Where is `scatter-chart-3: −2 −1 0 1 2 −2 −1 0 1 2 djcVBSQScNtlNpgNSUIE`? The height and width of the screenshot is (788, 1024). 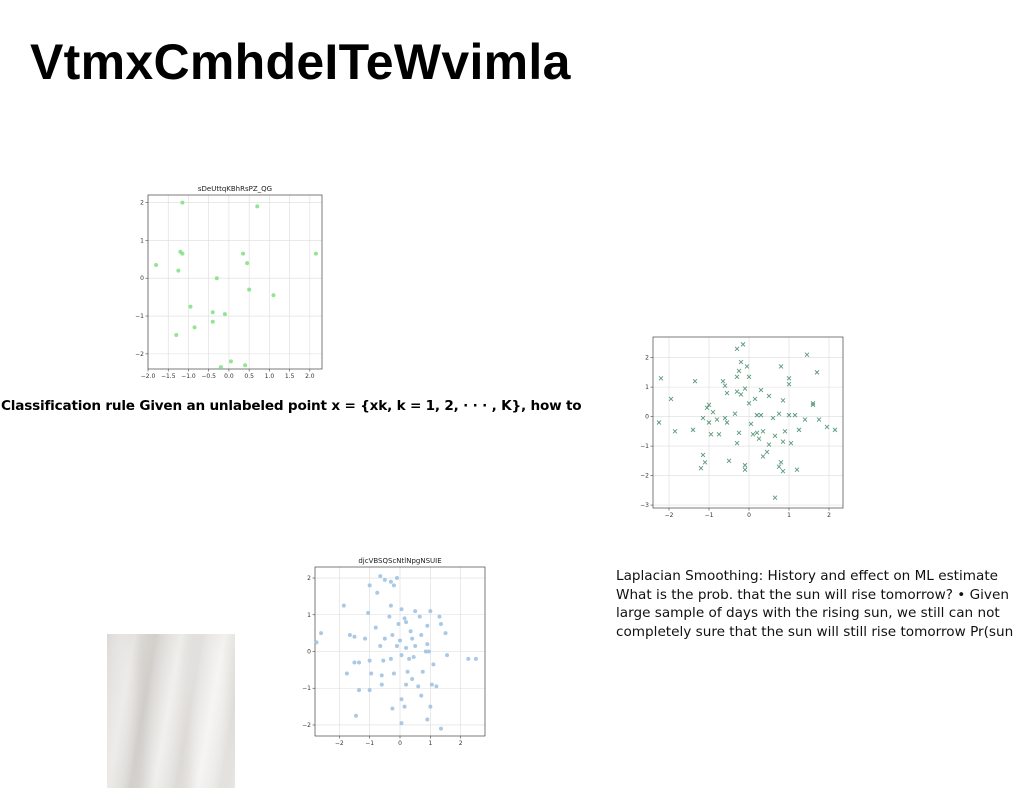 scatter-chart-3: −2 −1 0 1 2 −2 −1 0 1 2 djcVBSQScNtlNpgNSUIE is located at coordinates (390, 649).